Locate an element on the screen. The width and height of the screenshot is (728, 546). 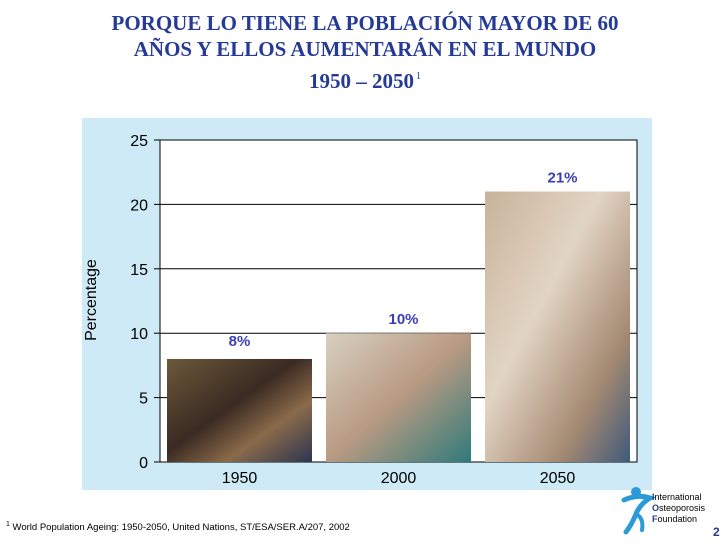
title-line-2: AÑOS Y ELLOS AUMENTARÁN EN EL MUNDO is located at coordinates (365, 49).